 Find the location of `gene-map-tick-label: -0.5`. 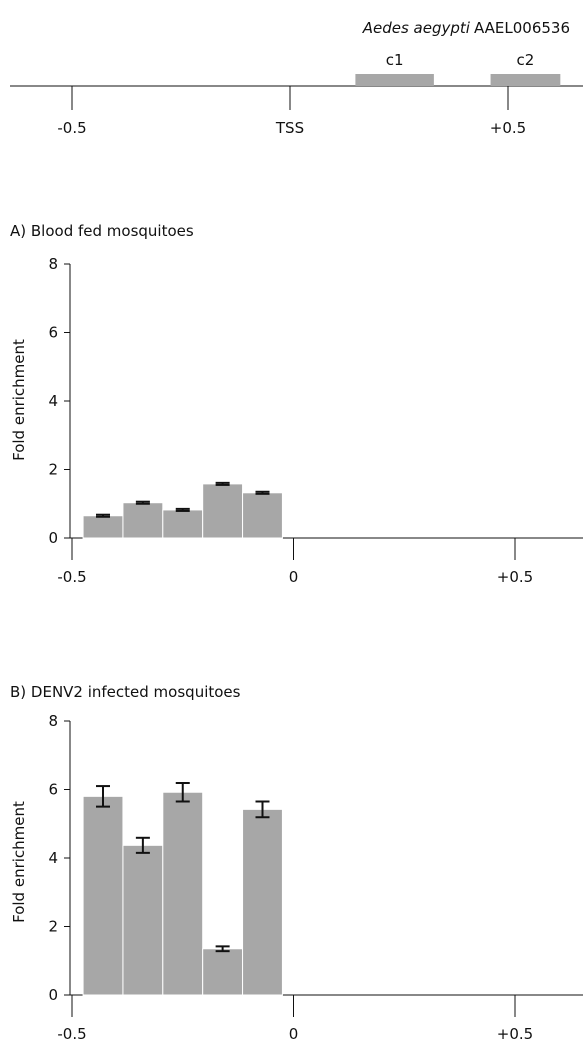

gene-map-tick-label: -0.5 is located at coordinates (71, 128).